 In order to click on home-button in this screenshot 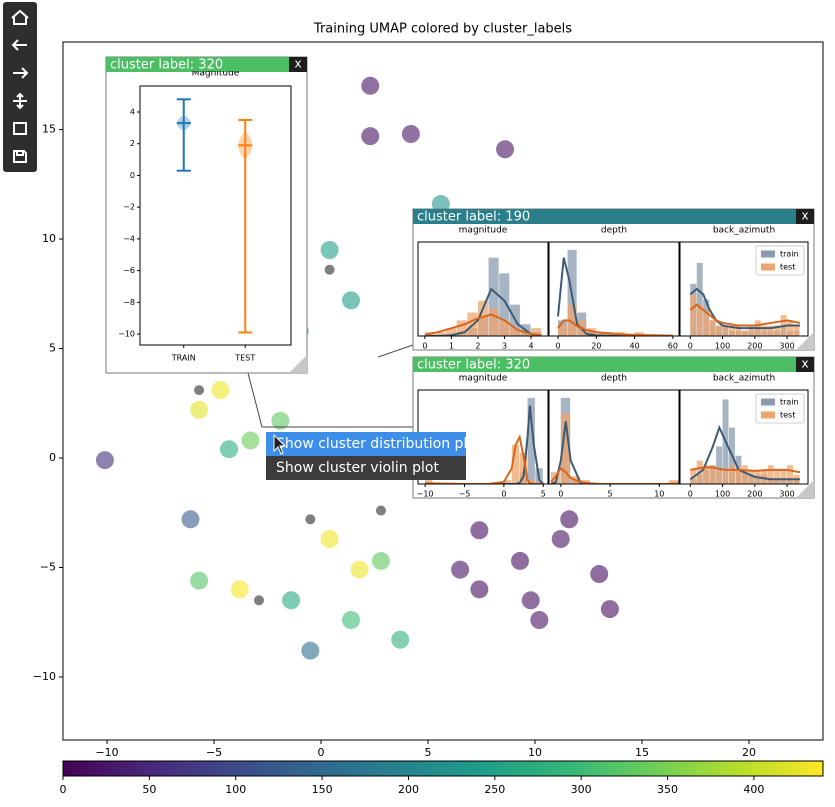, I will do `click(20, 17)`.